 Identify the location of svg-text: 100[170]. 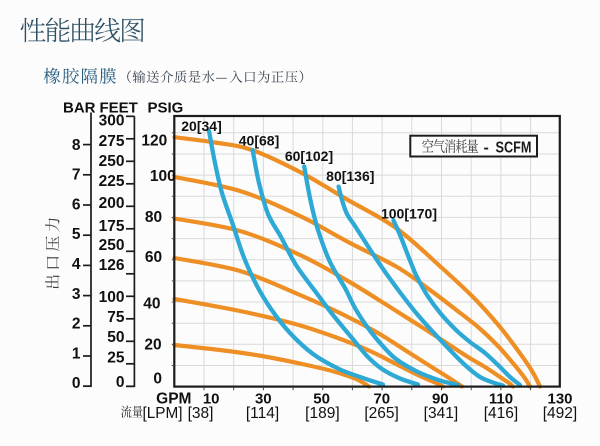
(409, 214).